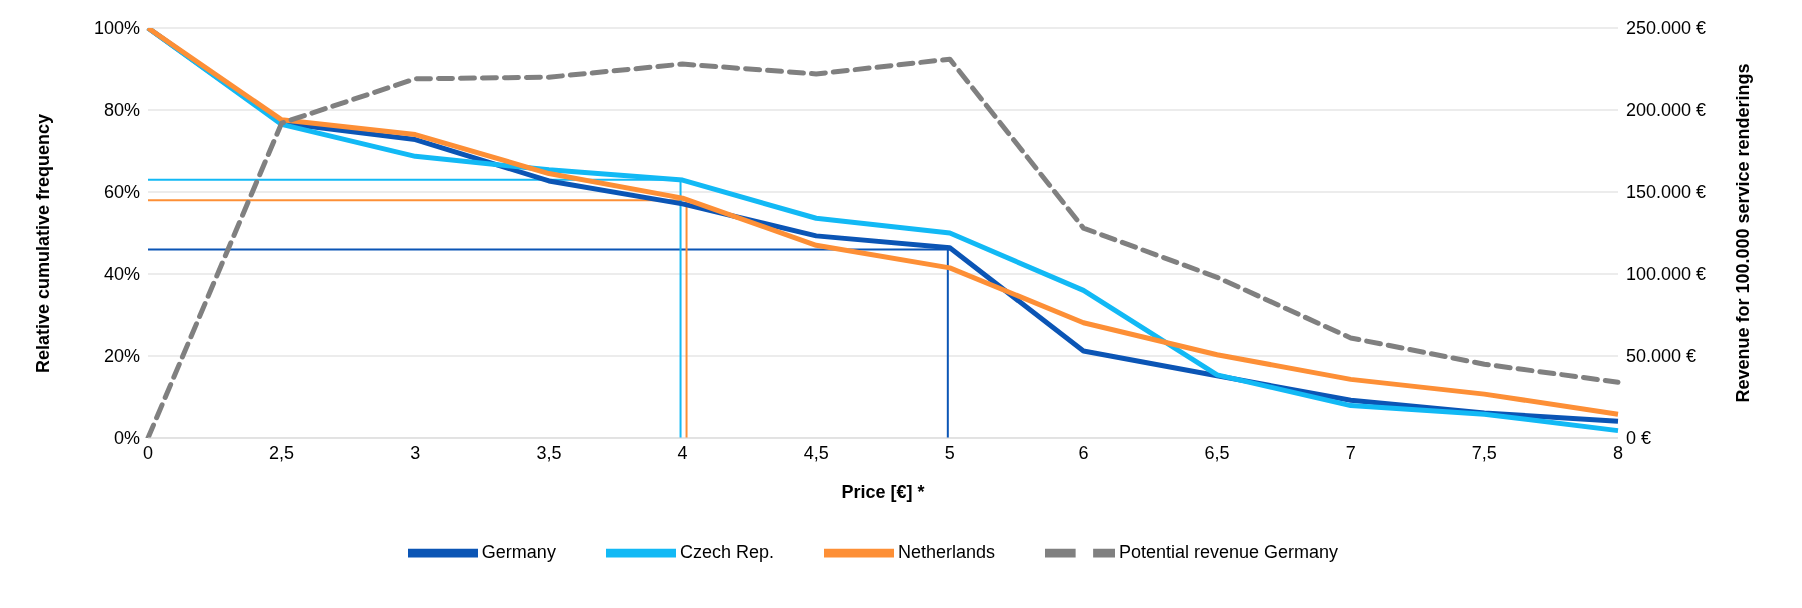 The width and height of the screenshot is (1802, 608). I want to click on y-tick-label: 60%, so click(121, 192).